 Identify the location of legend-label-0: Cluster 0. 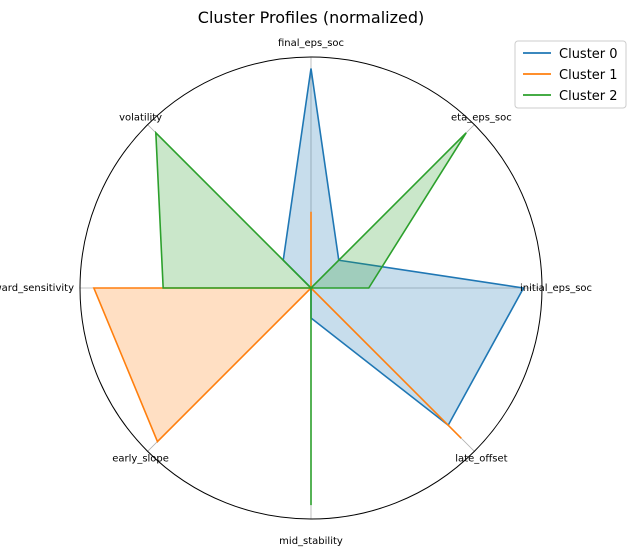
(588, 54).